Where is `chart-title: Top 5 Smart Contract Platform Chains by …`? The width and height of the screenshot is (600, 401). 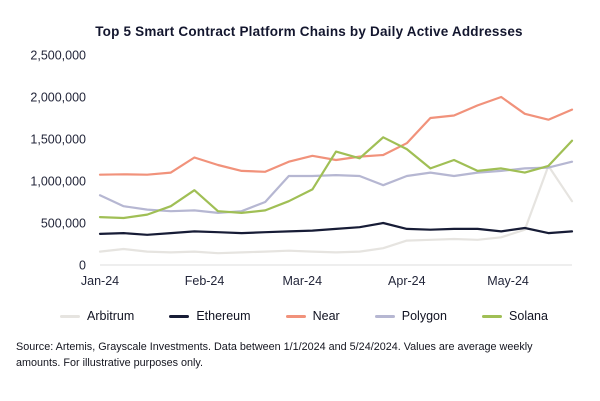
chart-title: Top 5 Smart Contract Platform Chains by … is located at coordinates (309, 31).